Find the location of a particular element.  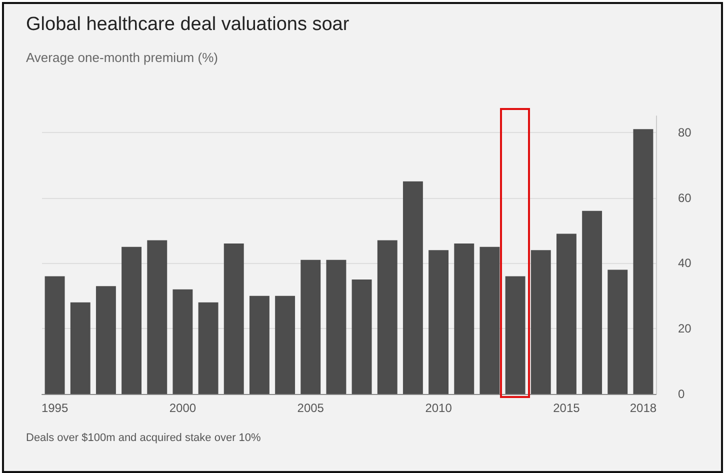

chart-subtitle: Average one-month premium (%) is located at coordinates (122, 57).